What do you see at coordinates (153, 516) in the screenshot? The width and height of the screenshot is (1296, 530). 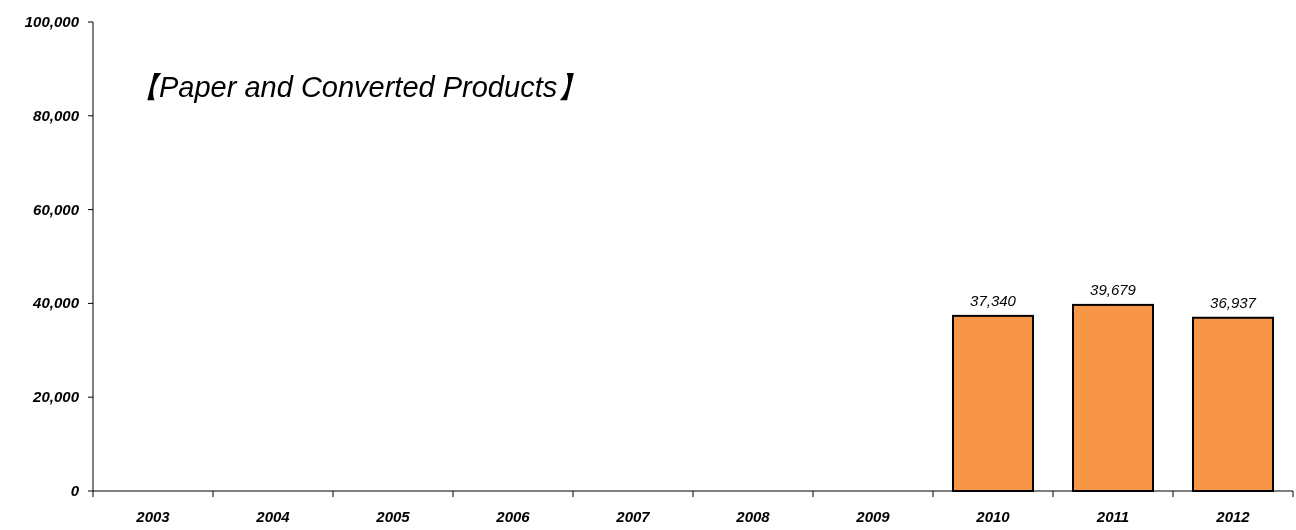 I see `x-tick-label: 2003` at bounding box center [153, 516].